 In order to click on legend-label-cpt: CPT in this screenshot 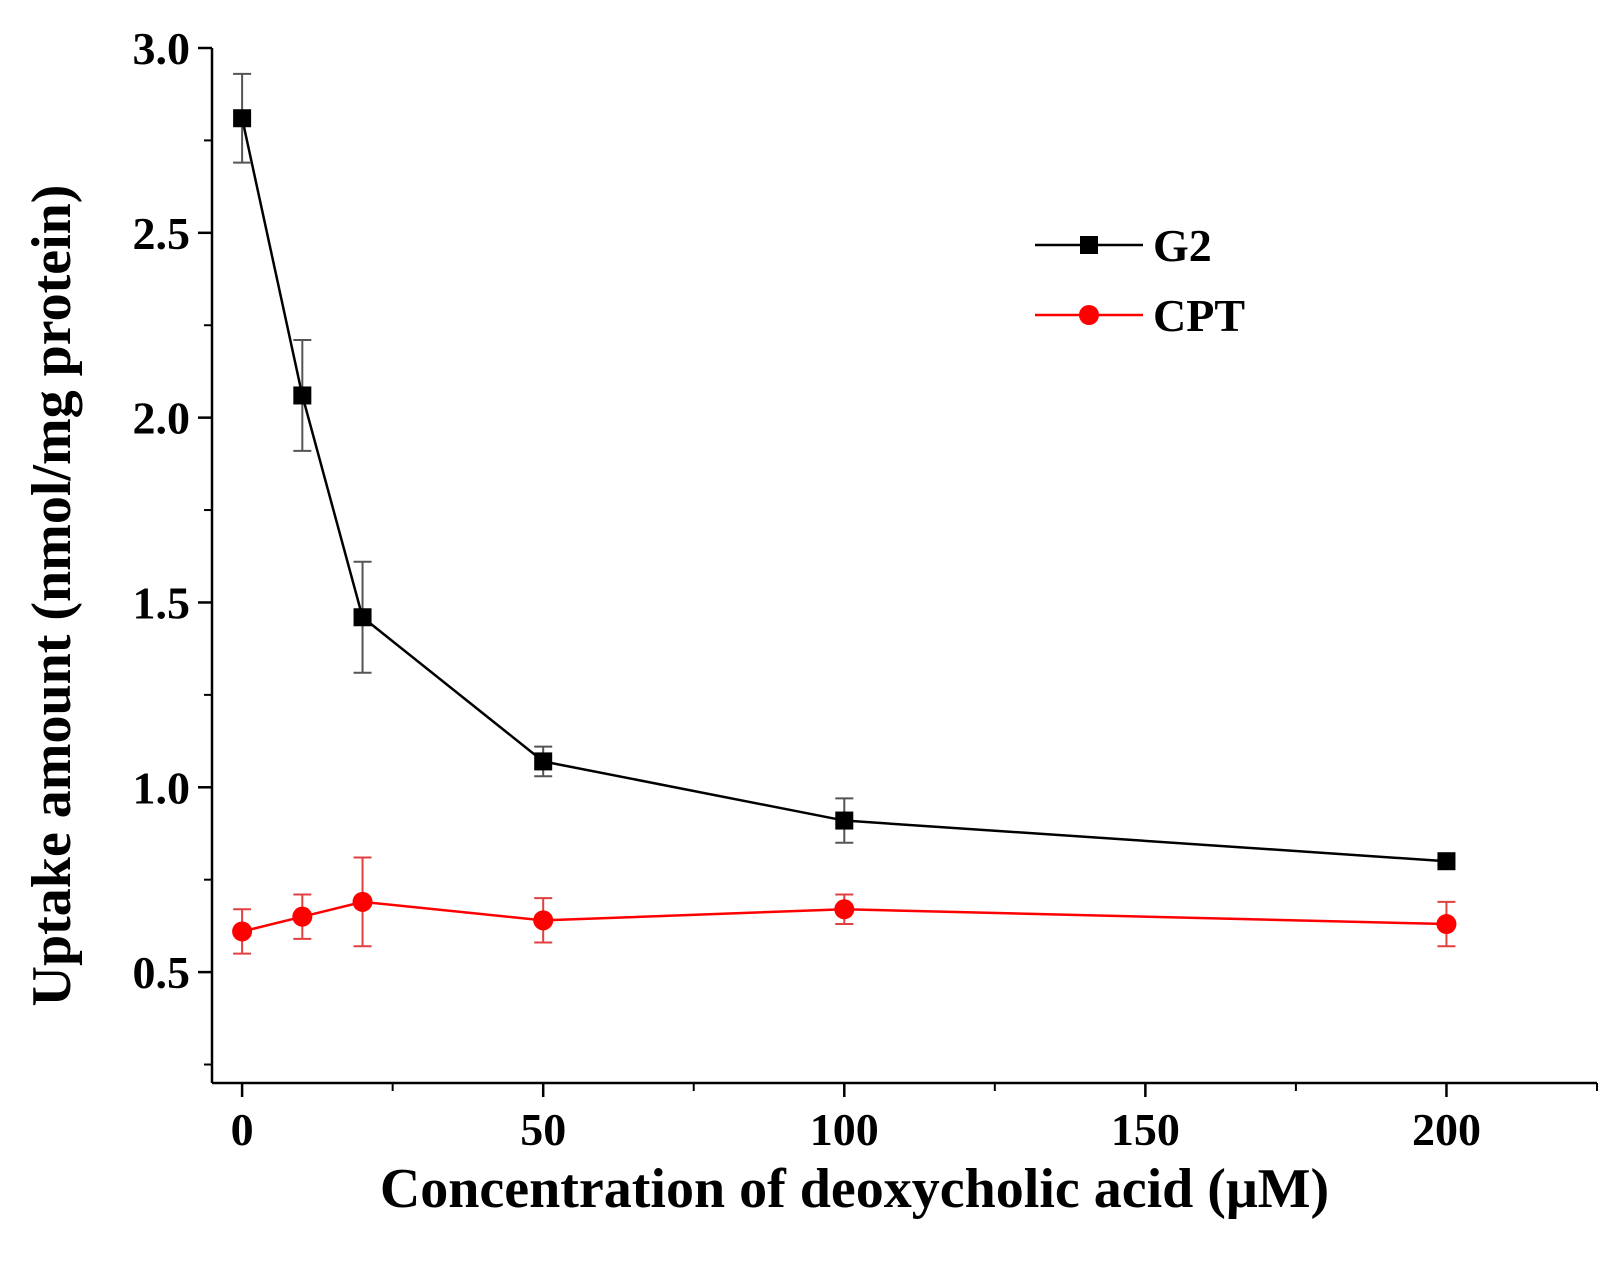, I will do `click(1199, 315)`.